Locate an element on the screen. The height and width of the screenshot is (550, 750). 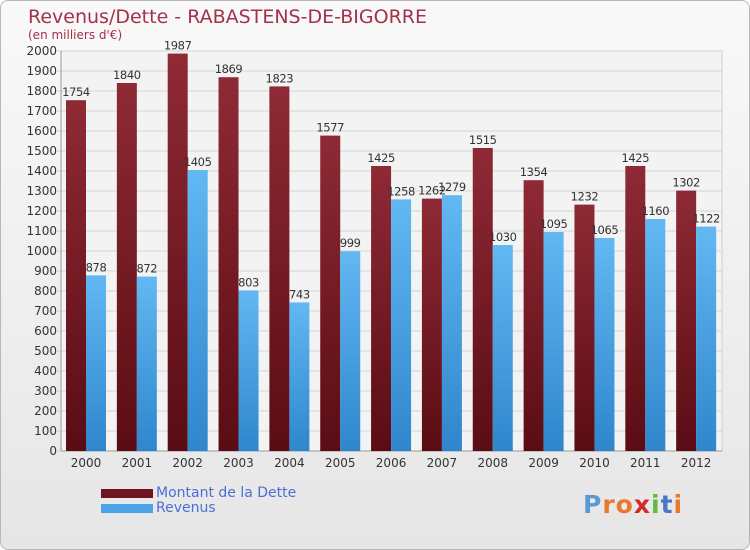
logo-letter: t is located at coordinates (667, 504).